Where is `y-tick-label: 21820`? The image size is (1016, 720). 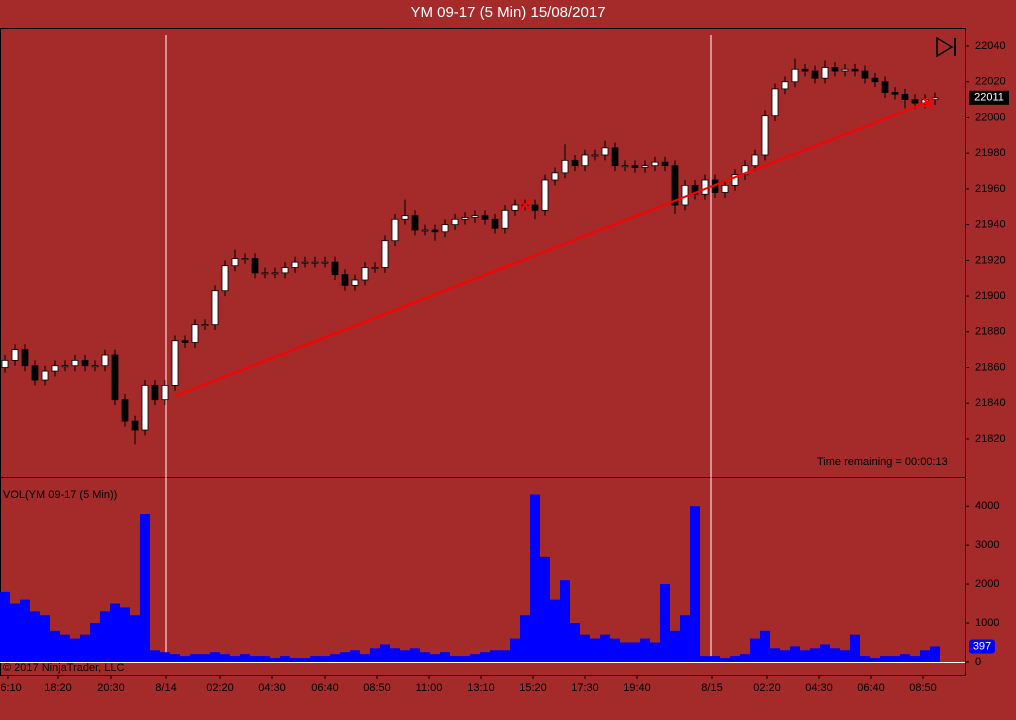 y-tick-label: 21820 is located at coordinates (990, 439).